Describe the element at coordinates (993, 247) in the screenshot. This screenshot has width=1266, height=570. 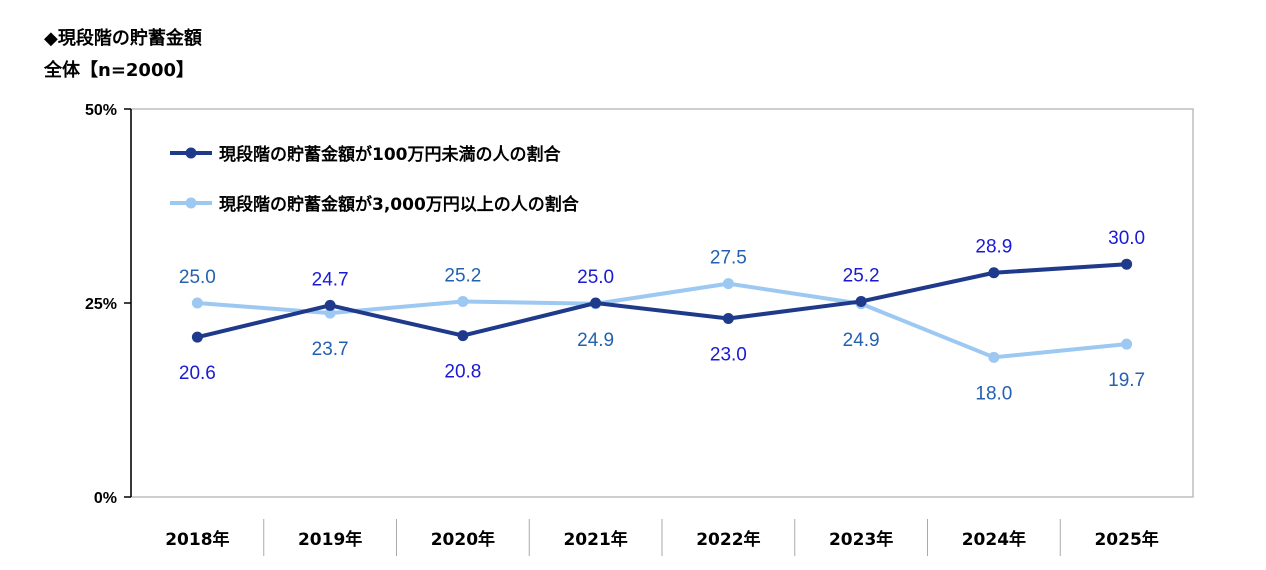
I see `series-1-data-label: 28.9` at that location.